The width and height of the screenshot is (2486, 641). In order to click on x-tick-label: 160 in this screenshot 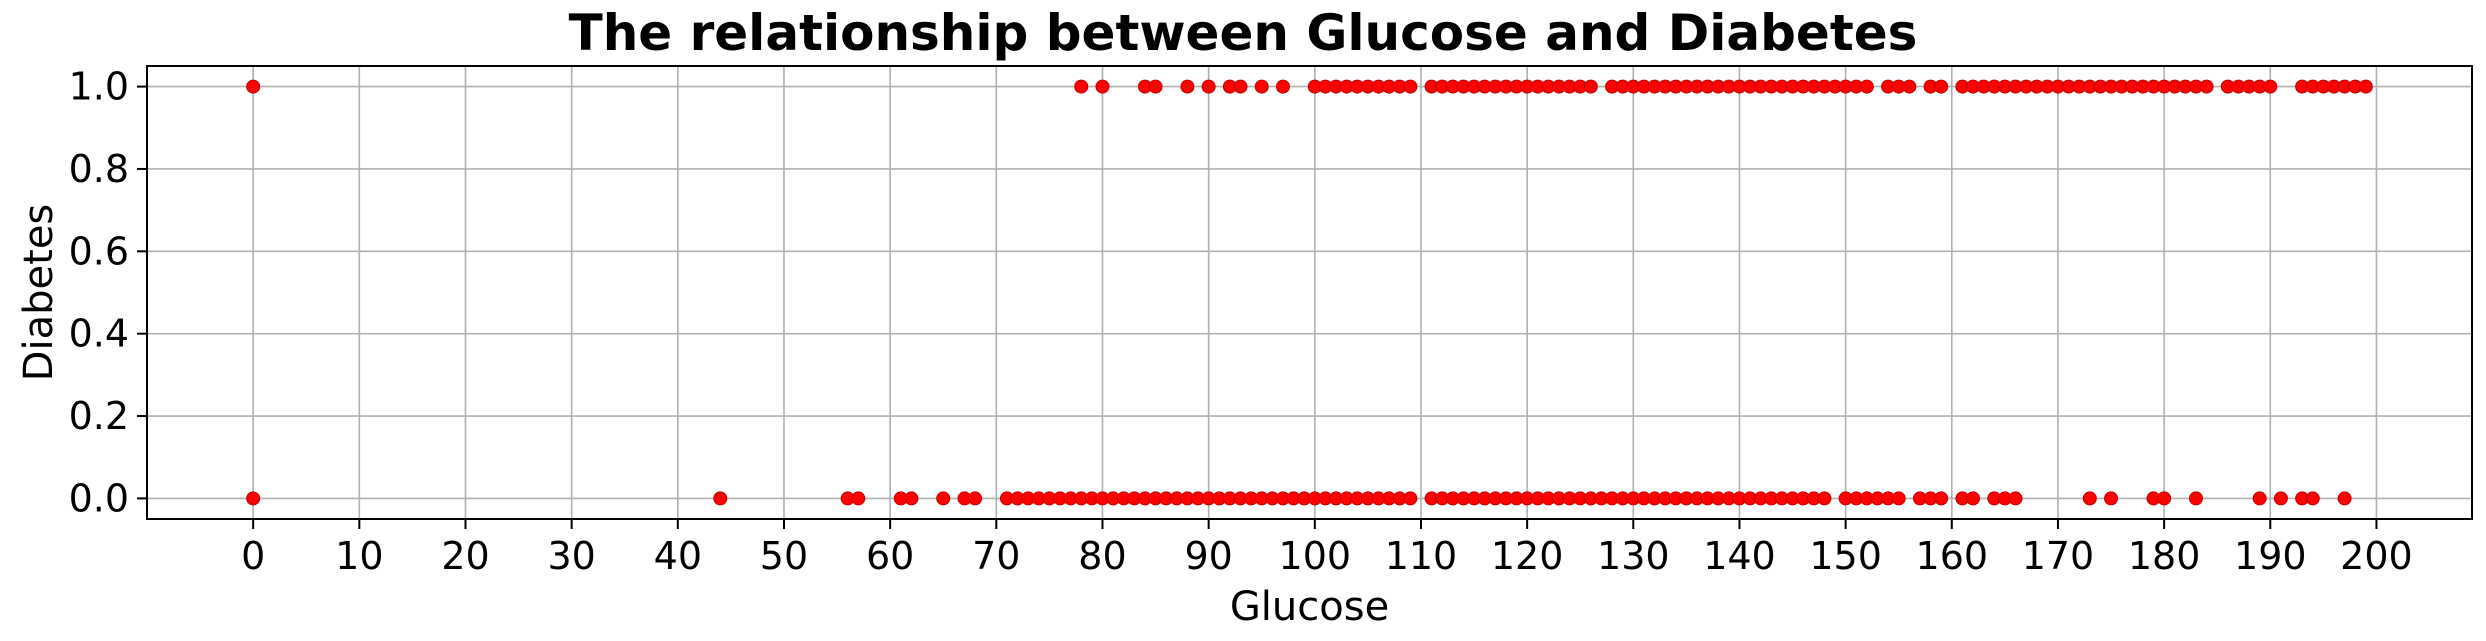, I will do `click(1952, 556)`.